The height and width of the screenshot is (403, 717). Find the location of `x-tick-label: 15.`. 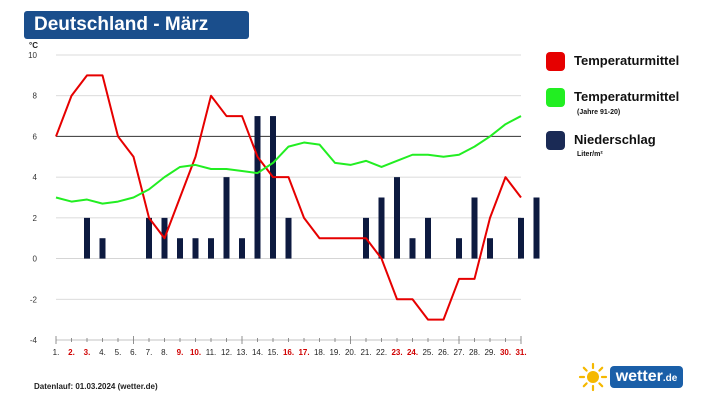

x-tick-label: 15. is located at coordinates (272, 352).